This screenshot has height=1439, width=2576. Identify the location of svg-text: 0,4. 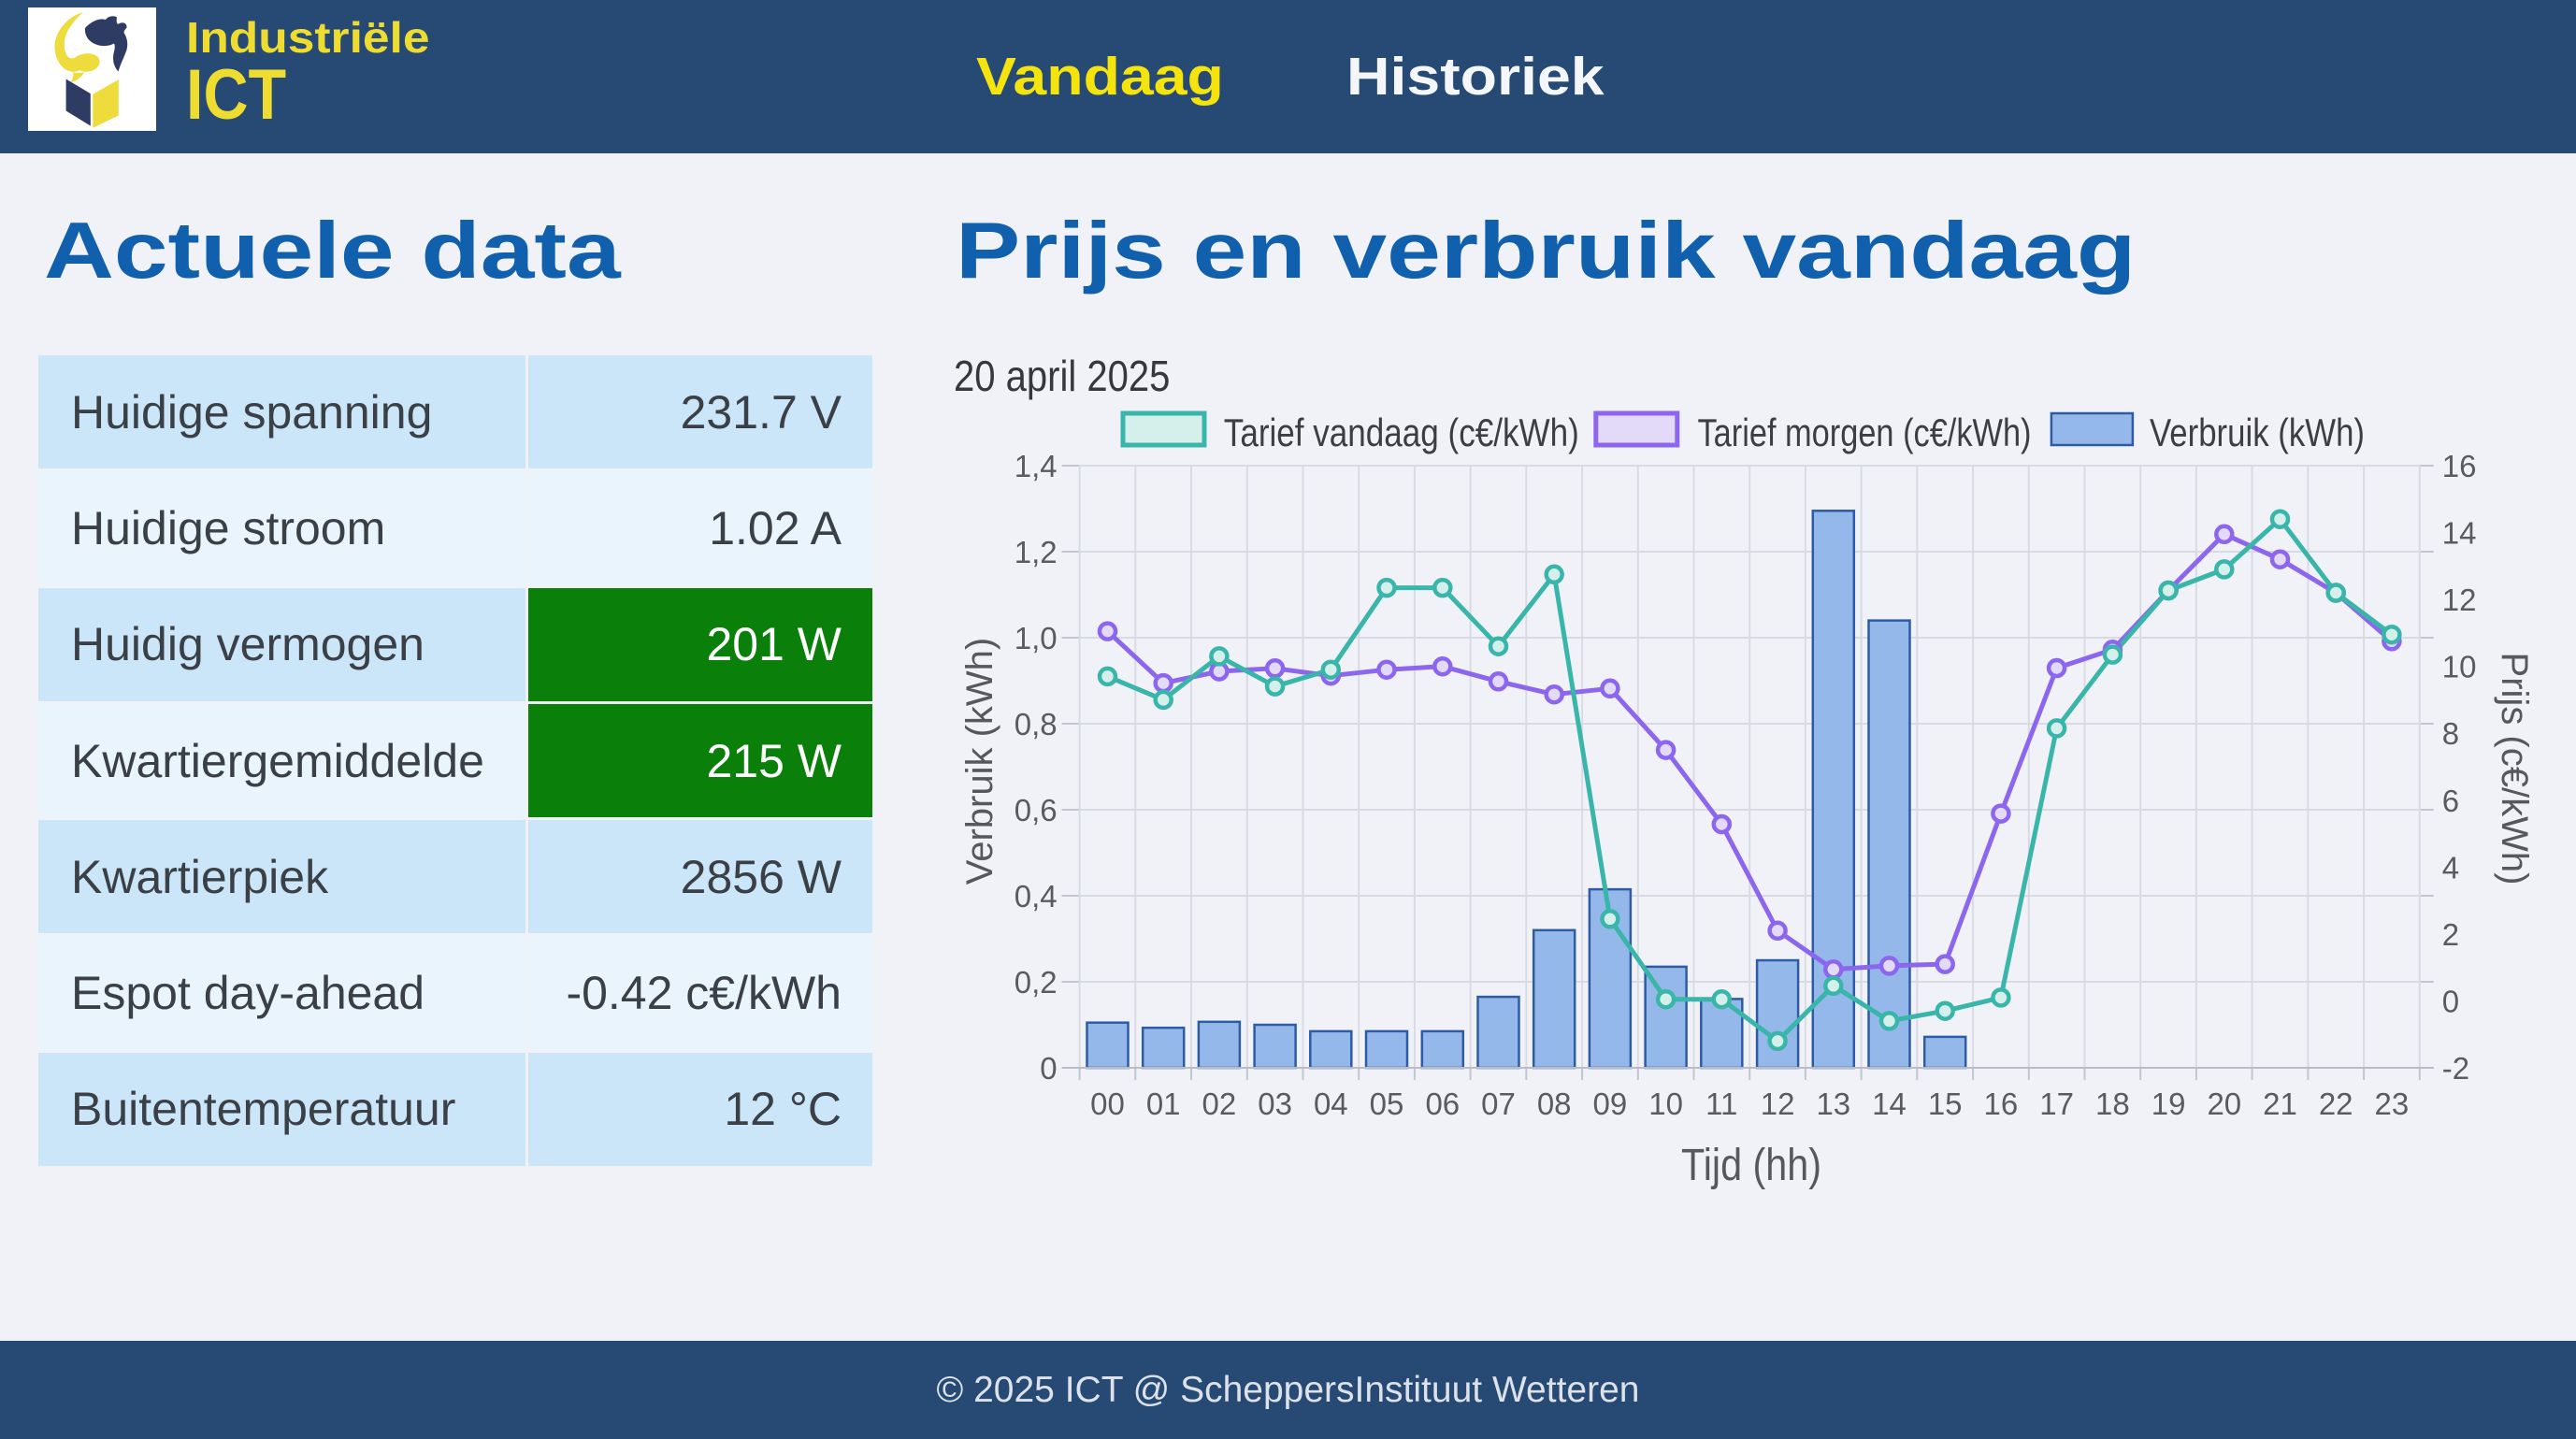
(1037, 896).